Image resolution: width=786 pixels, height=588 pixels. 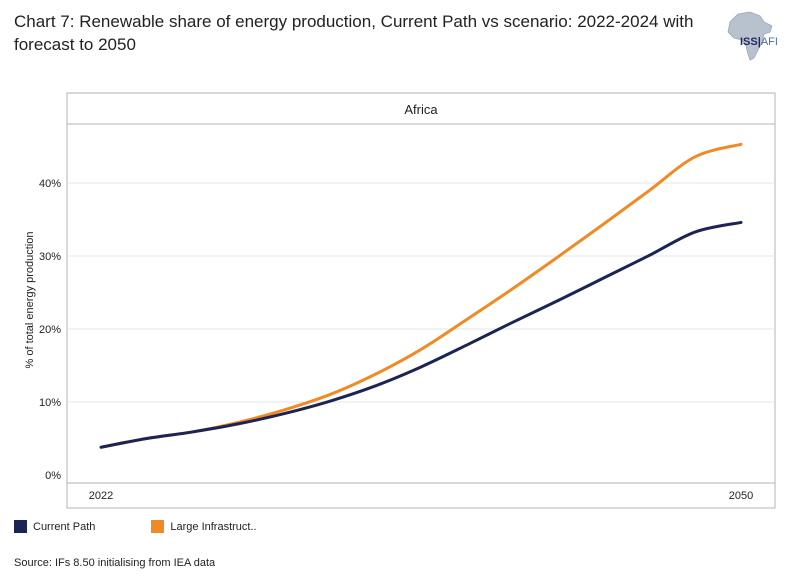 I want to click on legend-item-large-infrastructure: Large Infrastruct.., so click(x=204, y=526).